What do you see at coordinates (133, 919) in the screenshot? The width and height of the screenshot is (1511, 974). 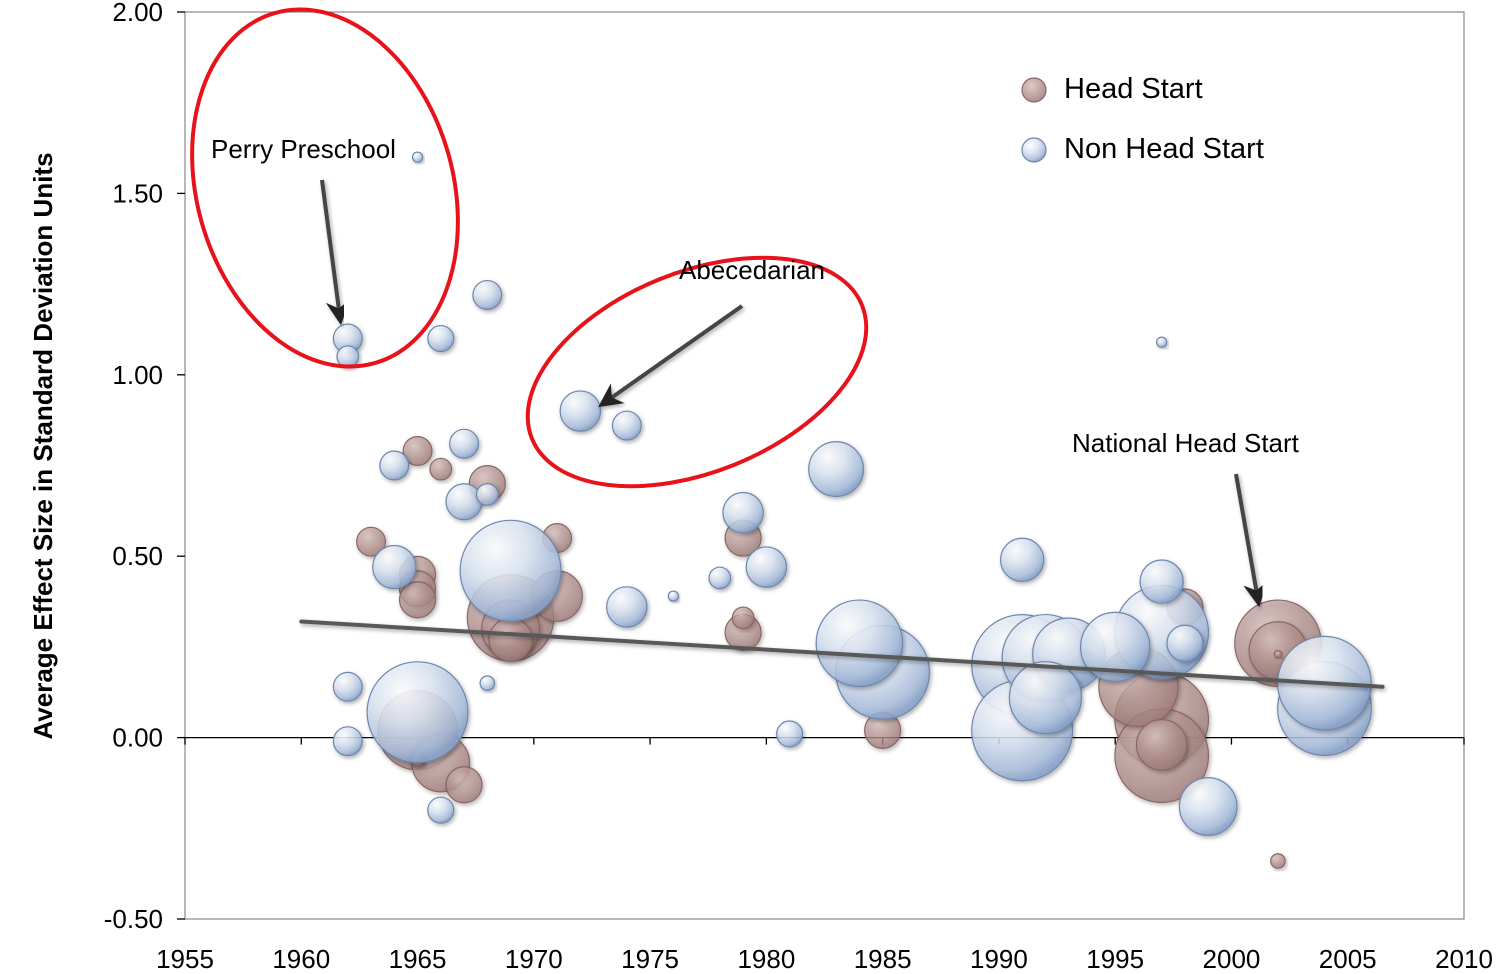 I see `y-tick-label: -0.50` at bounding box center [133, 919].